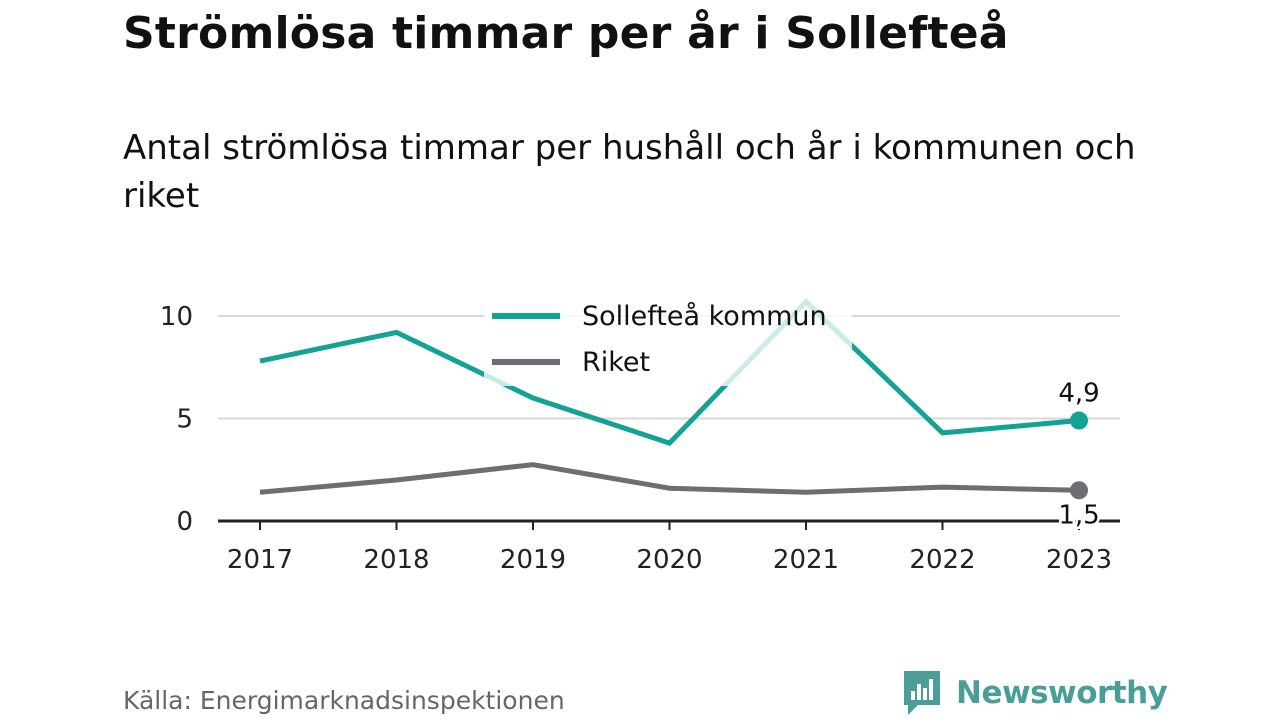 The height and width of the screenshot is (720, 1280). Describe the element at coordinates (176, 317) in the screenshot. I see `y-tick-label: 10` at that location.